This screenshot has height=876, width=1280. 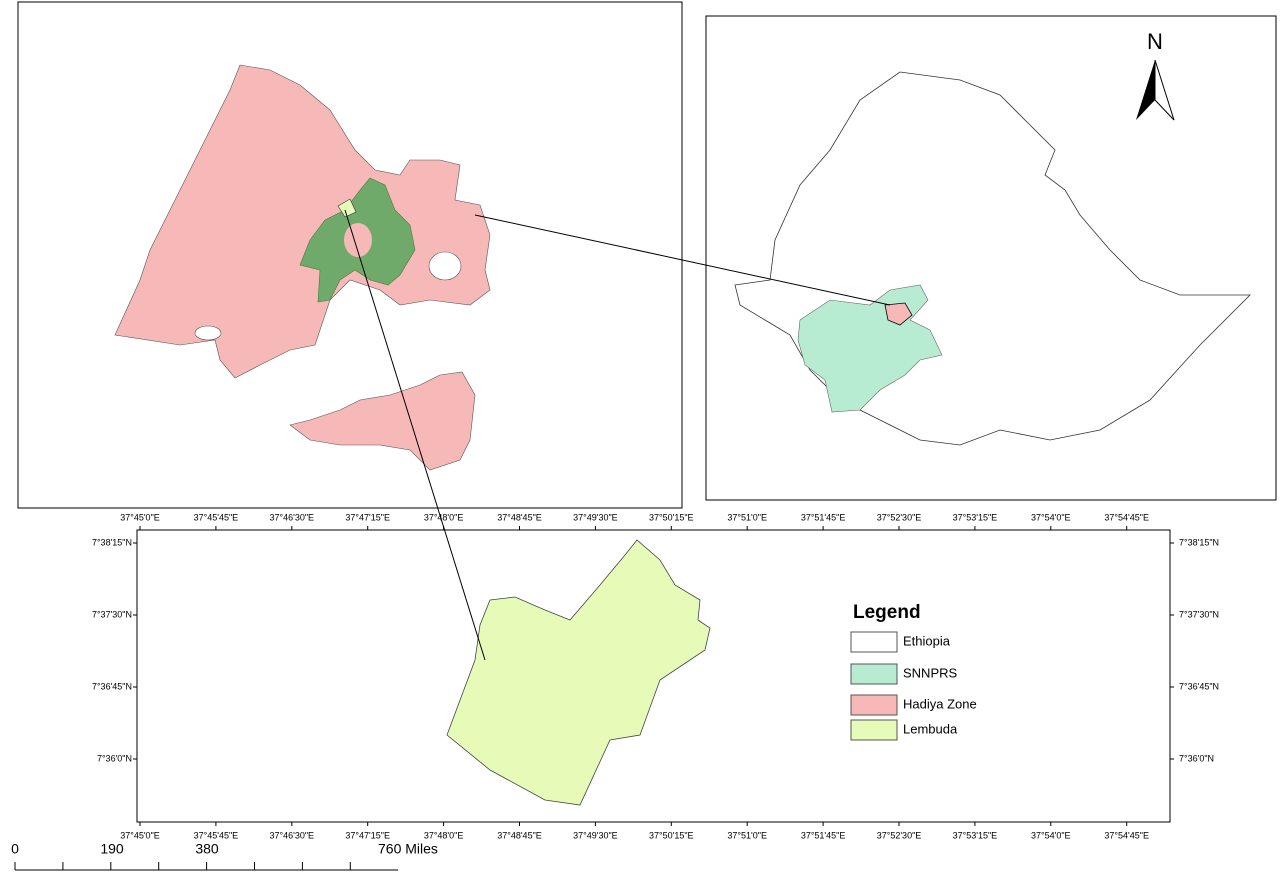 I want to click on scale-bar: 0 190 380 760 Miles, so click(x=224, y=856).